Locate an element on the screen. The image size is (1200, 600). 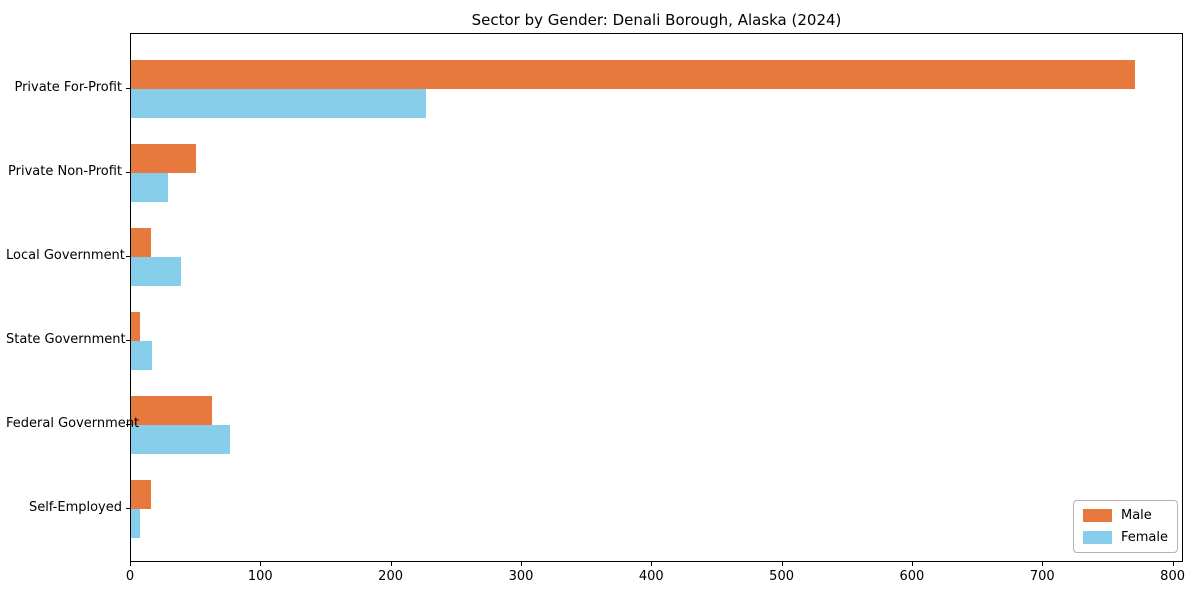
legend-label-female: Female is located at coordinates (1144, 537).